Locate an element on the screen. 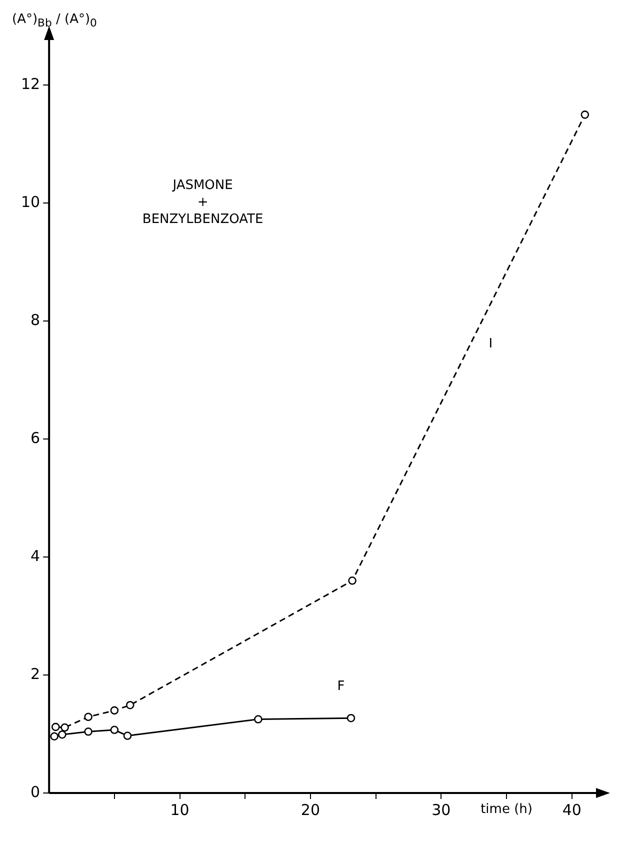  x-tick-label: 30 is located at coordinates (441, 809).